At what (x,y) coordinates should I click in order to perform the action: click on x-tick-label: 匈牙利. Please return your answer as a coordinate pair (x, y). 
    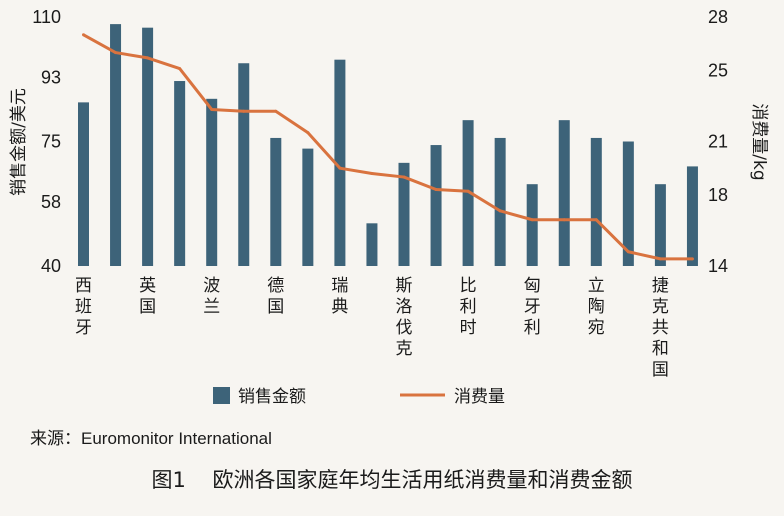
    Looking at the image, I should click on (532, 307).